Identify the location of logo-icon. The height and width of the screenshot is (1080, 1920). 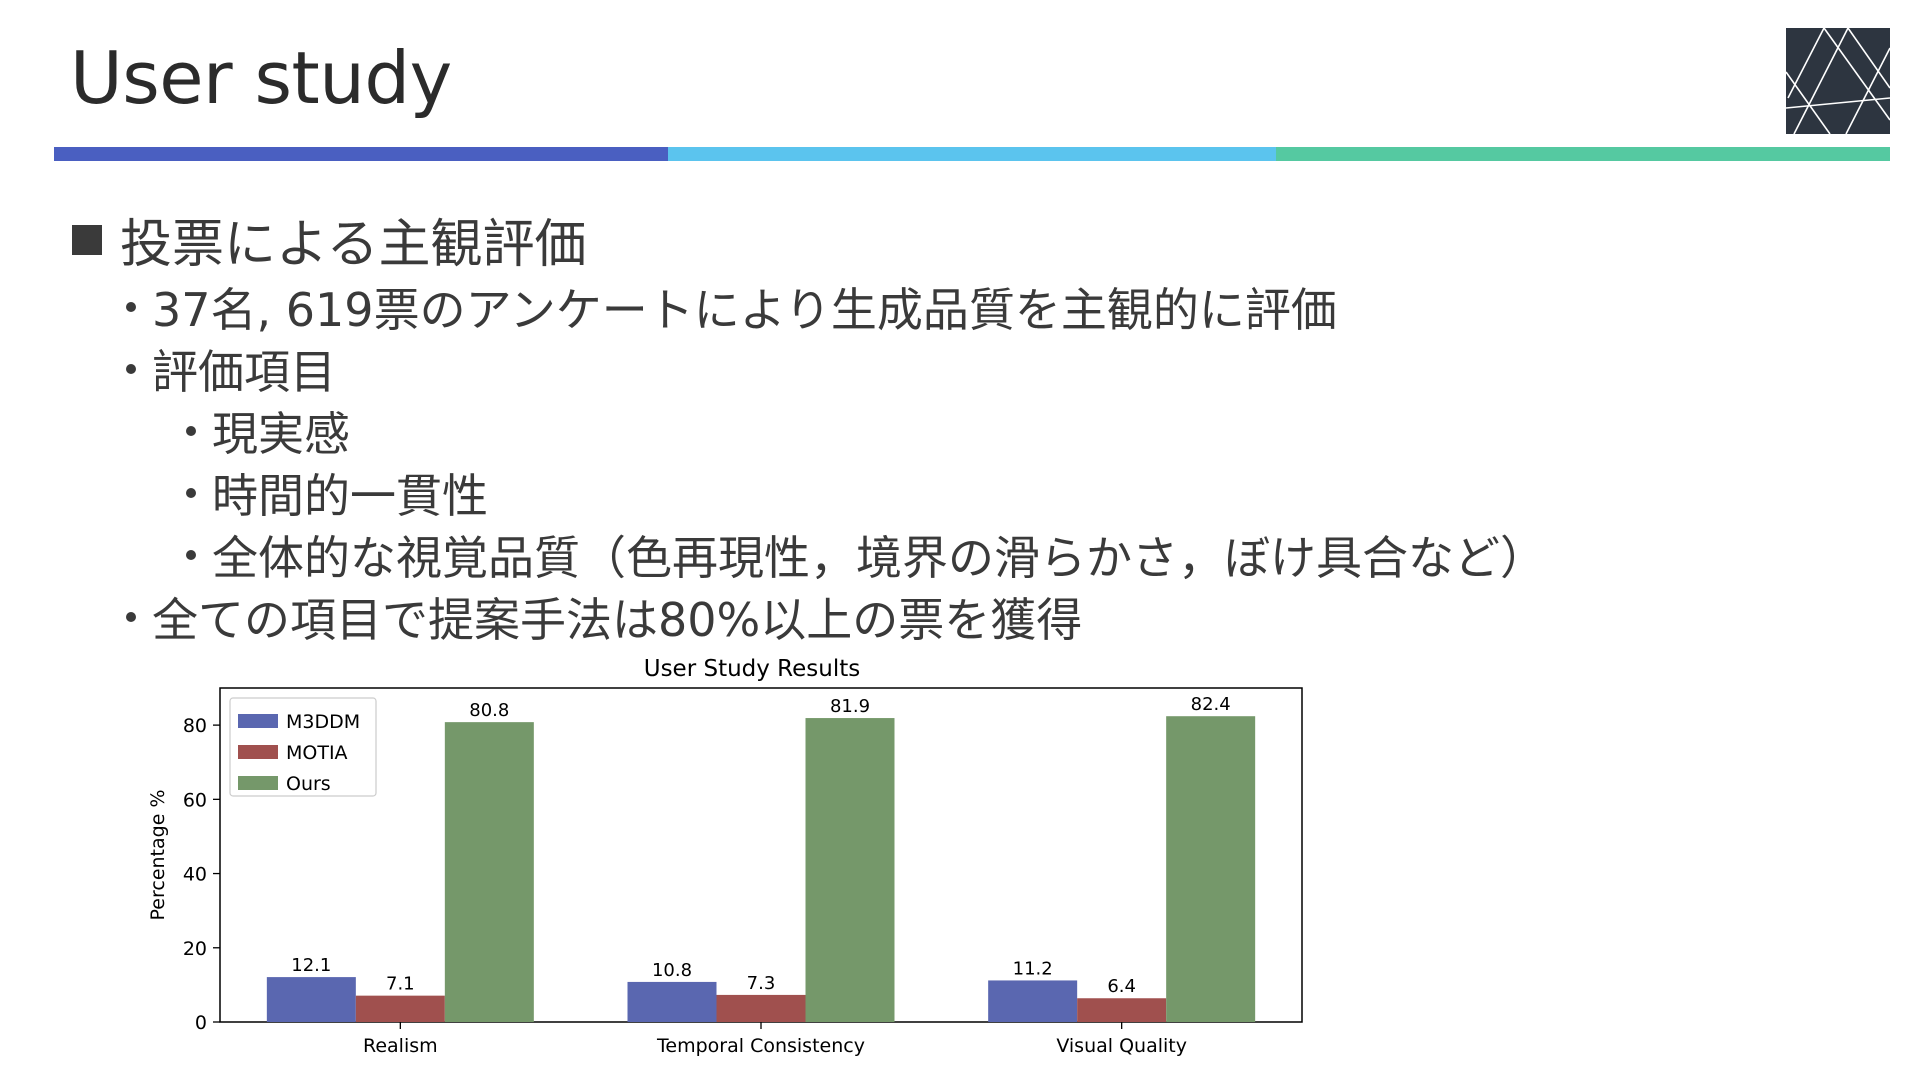
(1838, 81).